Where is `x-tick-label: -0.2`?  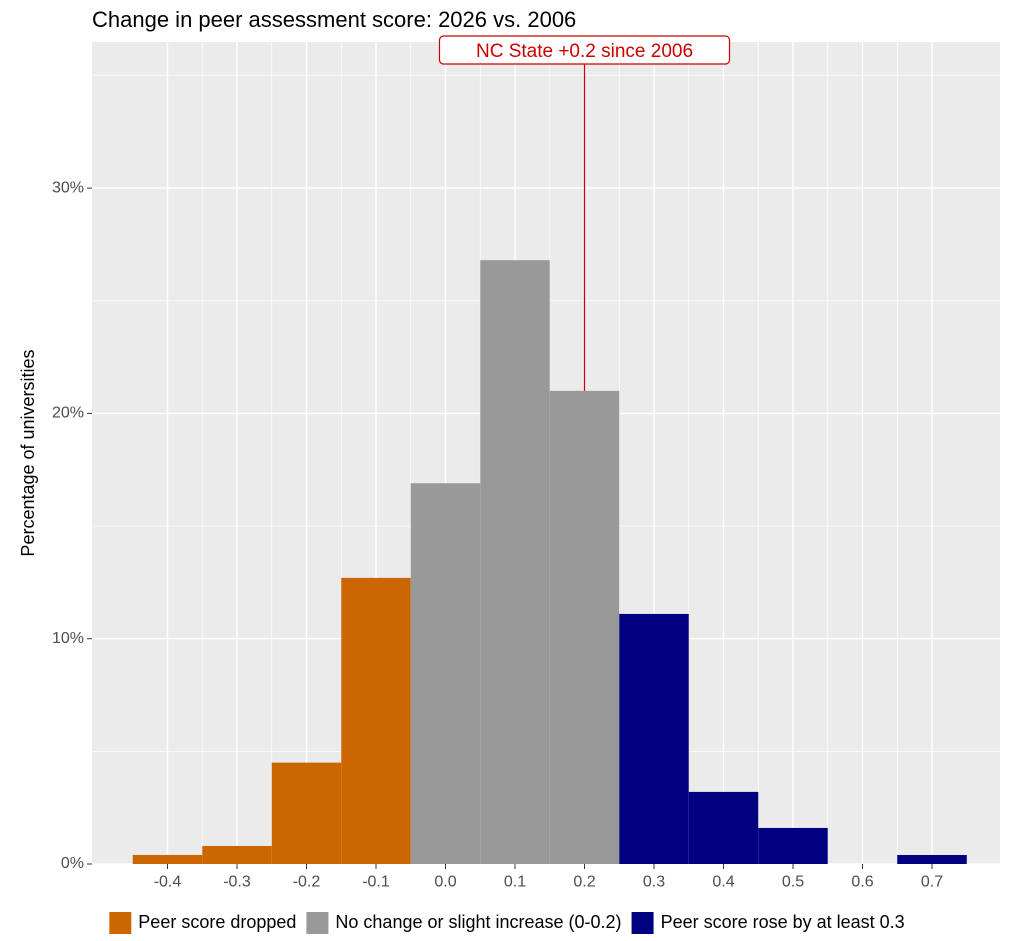 x-tick-label: -0.2 is located at coordinates (307, 881).